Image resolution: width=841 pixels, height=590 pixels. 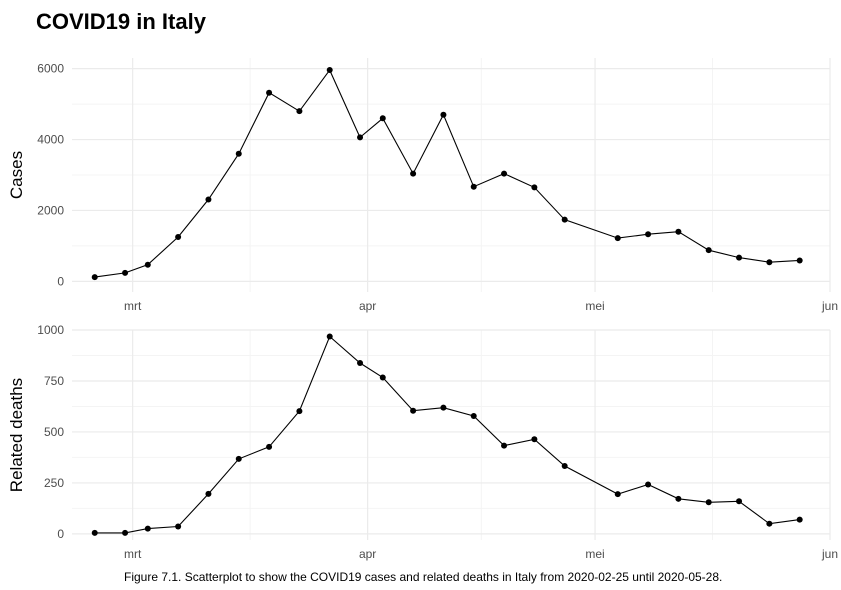 I want to click on y-tick-label: 4000, so click(x=50, y=140).